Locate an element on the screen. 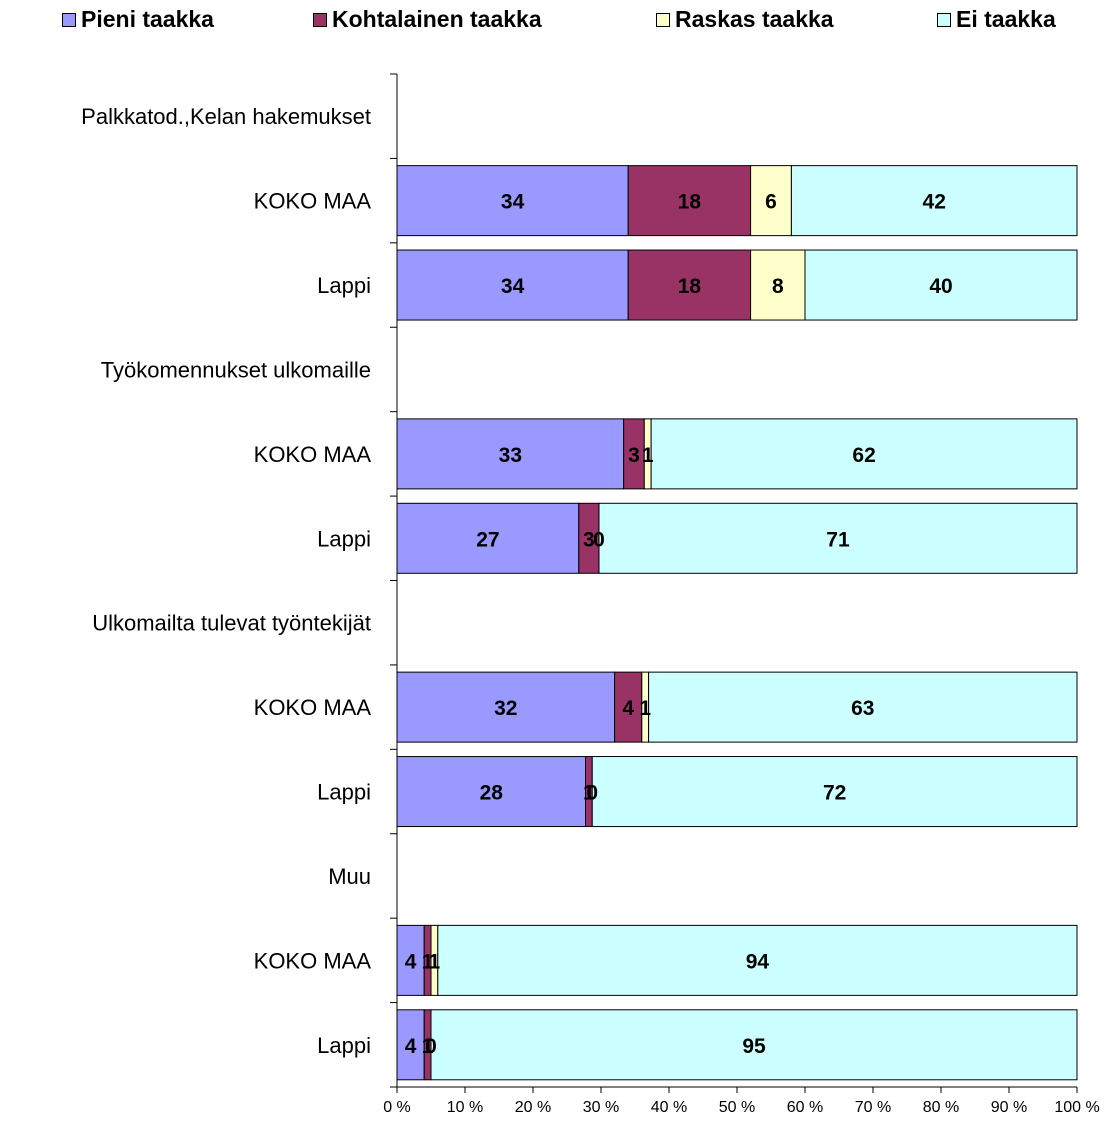 The image size is (1107, 1127). legend-swatch-kohtalainen is located at coordinates (320, 19).